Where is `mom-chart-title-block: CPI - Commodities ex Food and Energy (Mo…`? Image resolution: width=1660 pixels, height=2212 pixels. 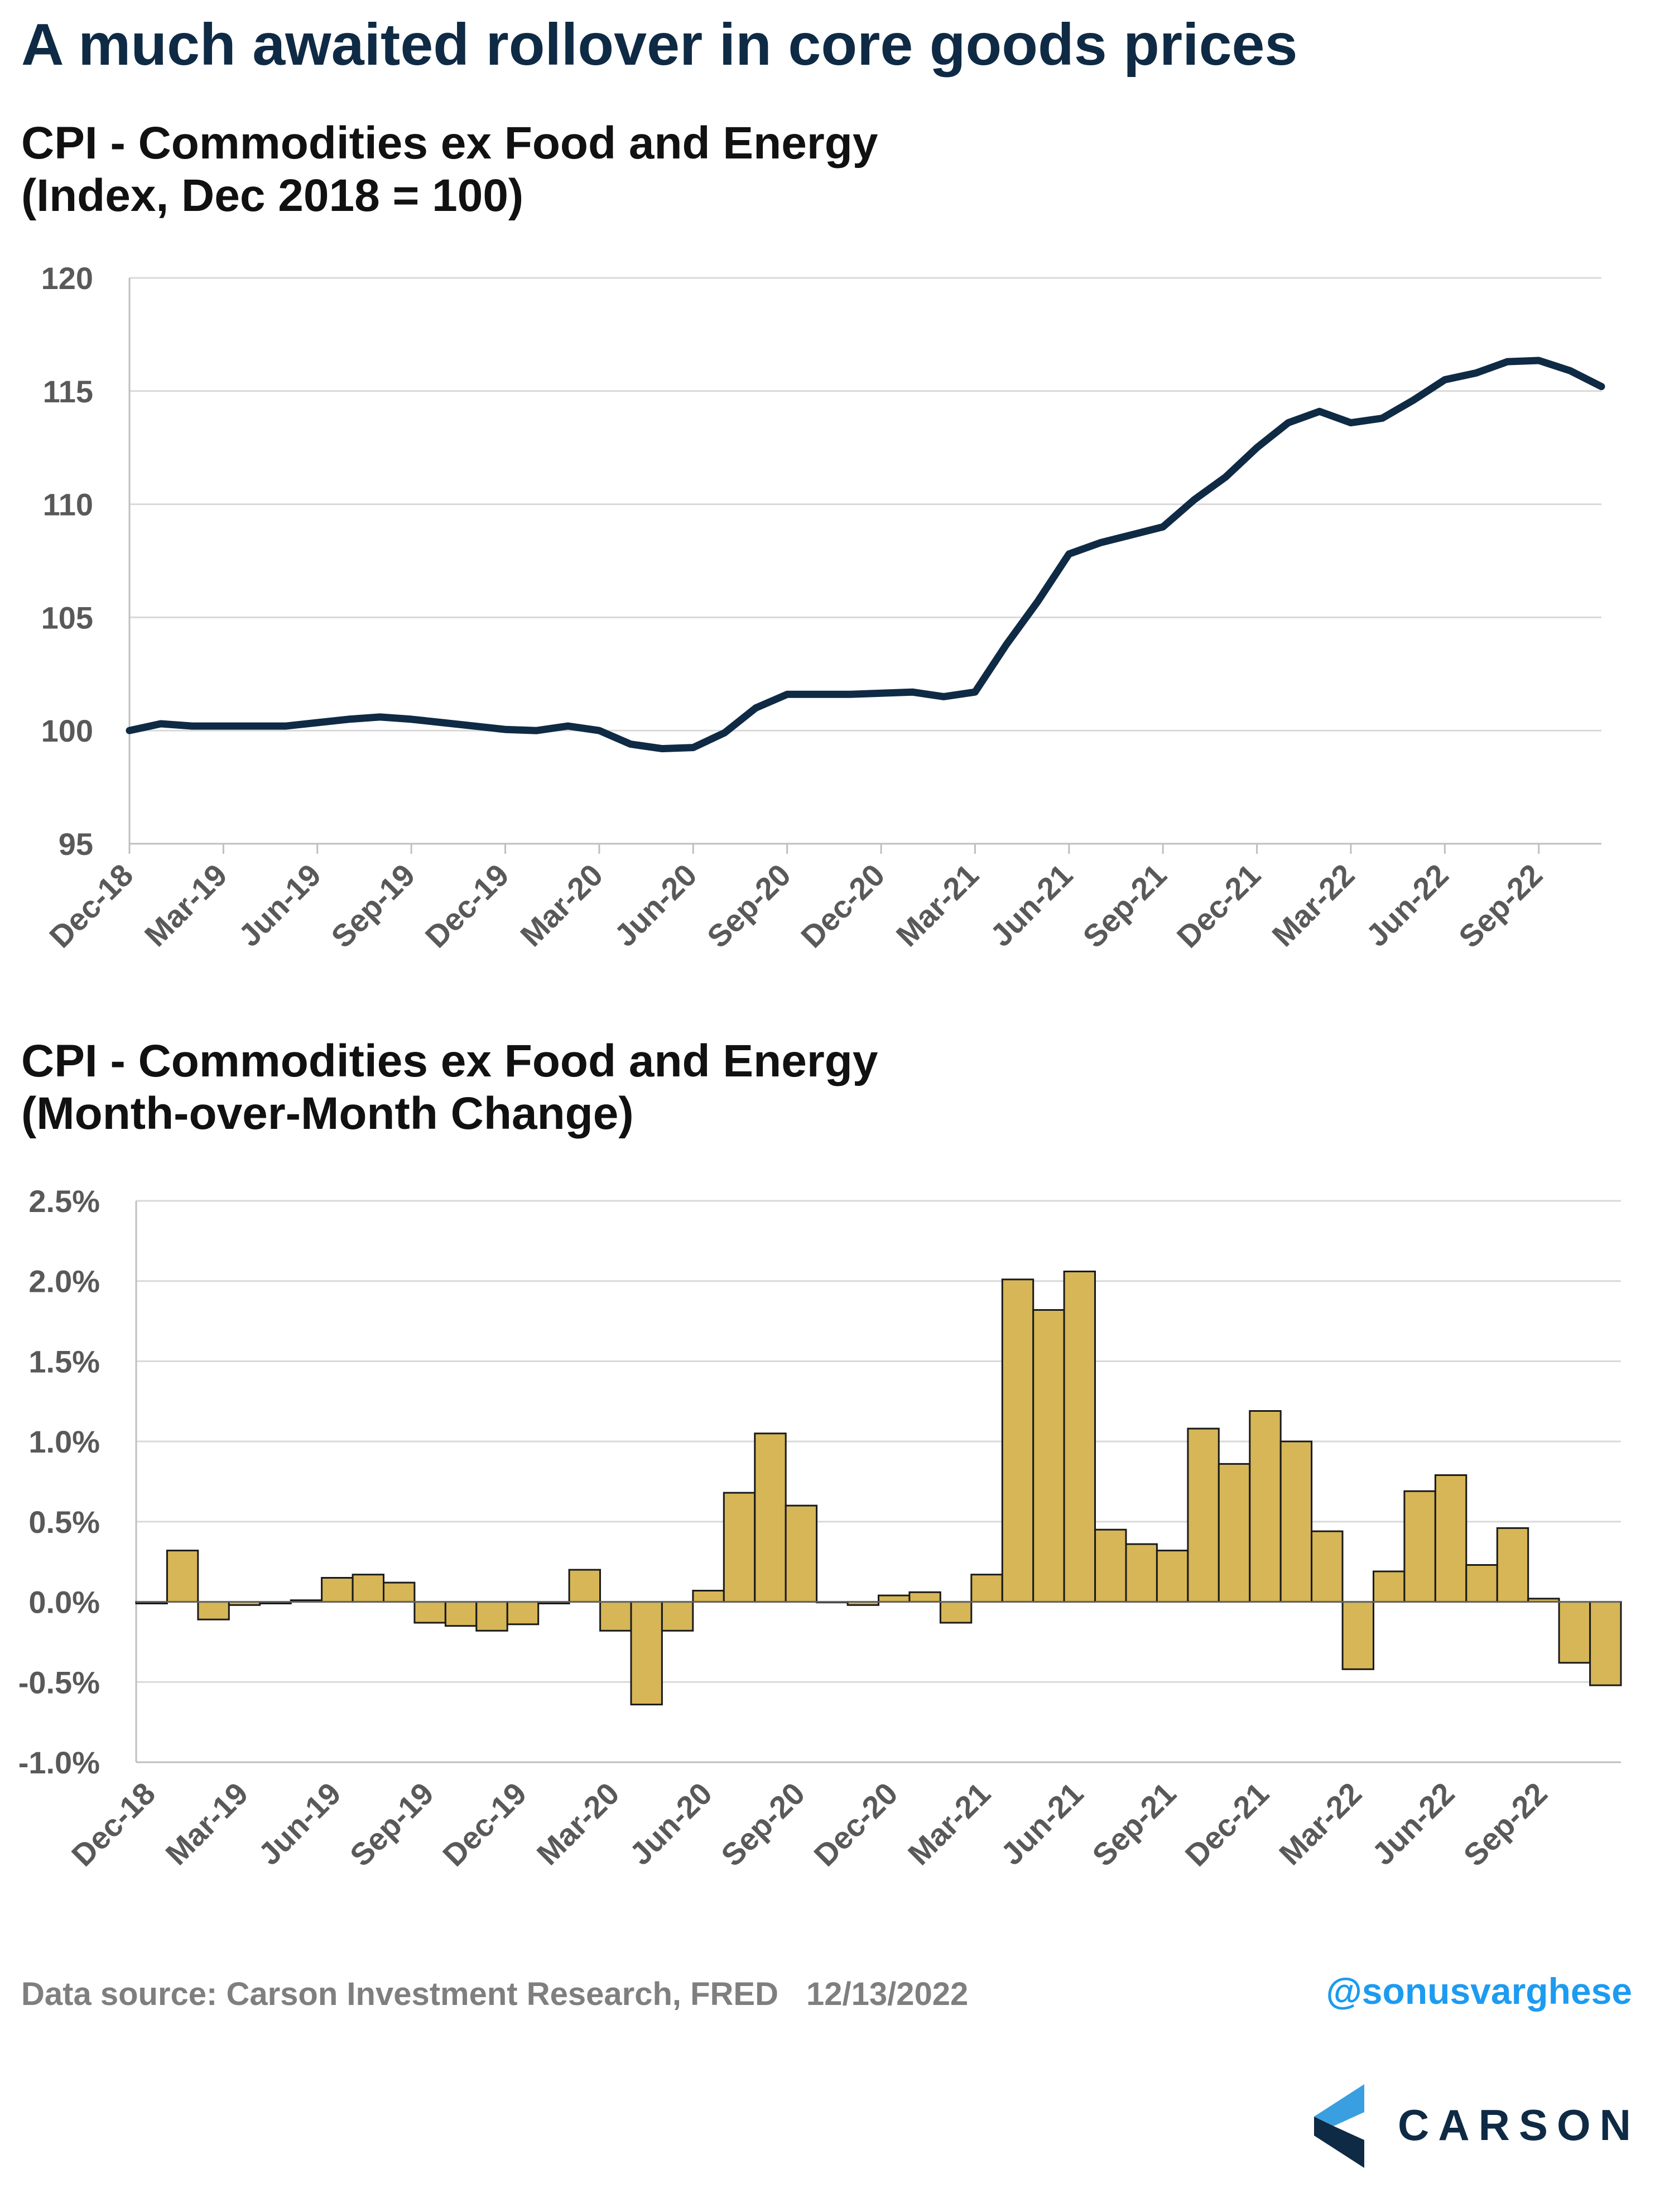 mom-chart-title-block: CPI - Commodities ex Food and Energy (Mo… is located at coordinates (449, 1087).